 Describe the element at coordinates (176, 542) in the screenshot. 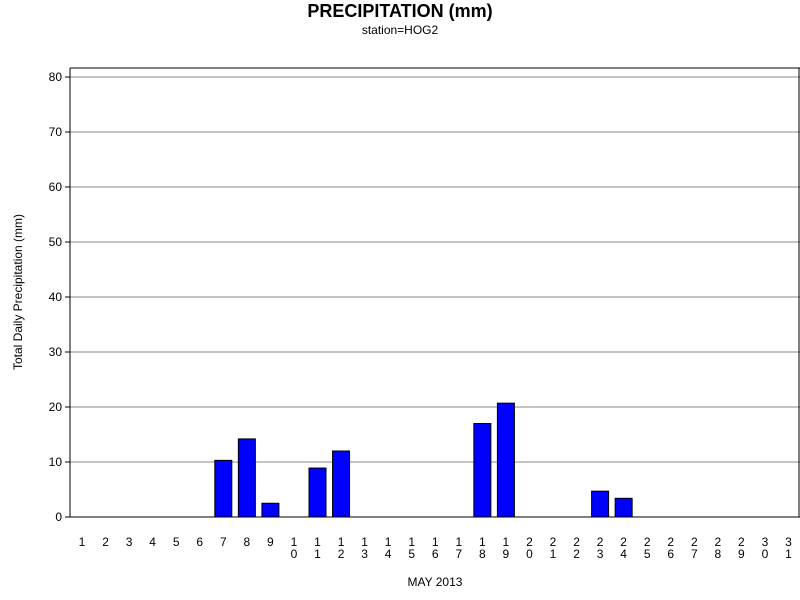

I see `x-tick-label: 5` at that location.